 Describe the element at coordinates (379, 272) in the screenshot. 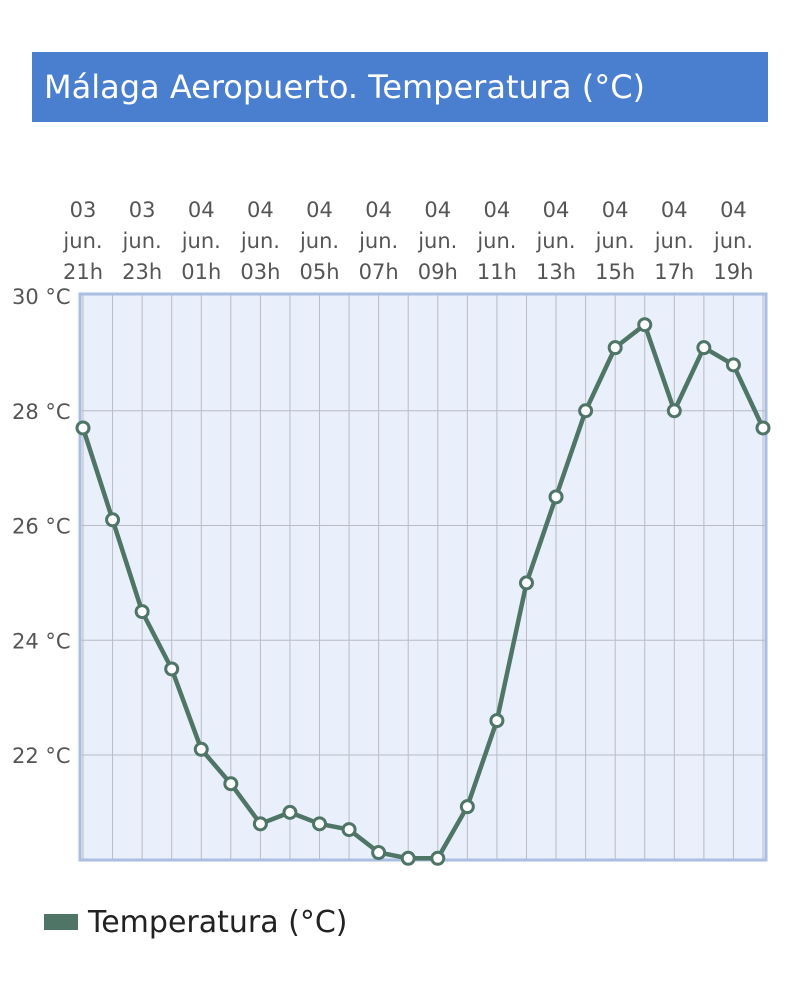

I see `x-tick-label-line: 07h` at that location.